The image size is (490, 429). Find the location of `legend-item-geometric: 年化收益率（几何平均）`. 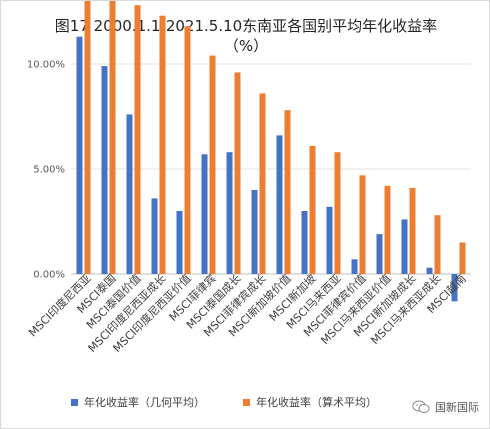

legend-item-geometric: 年化收益率（几何平均） is located at coordinates (138, 402).